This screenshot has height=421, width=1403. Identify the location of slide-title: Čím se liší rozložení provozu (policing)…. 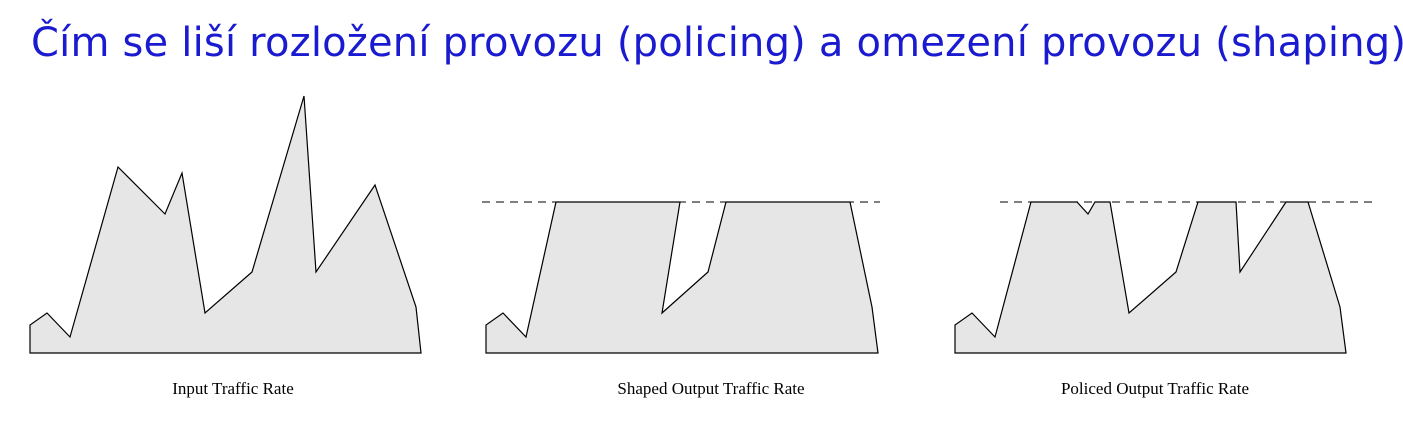
(717, 43).